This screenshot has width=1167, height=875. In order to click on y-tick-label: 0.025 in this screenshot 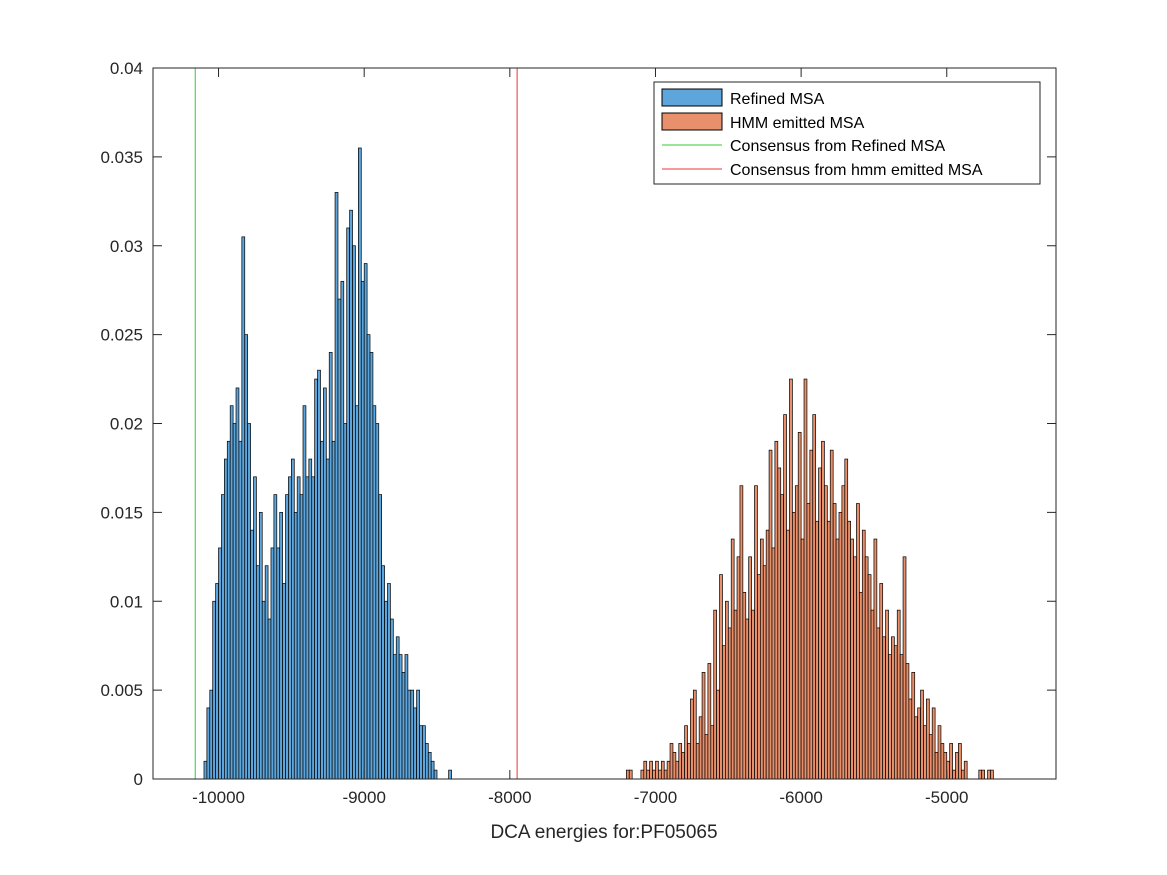, I will do `click(121, 335)`.